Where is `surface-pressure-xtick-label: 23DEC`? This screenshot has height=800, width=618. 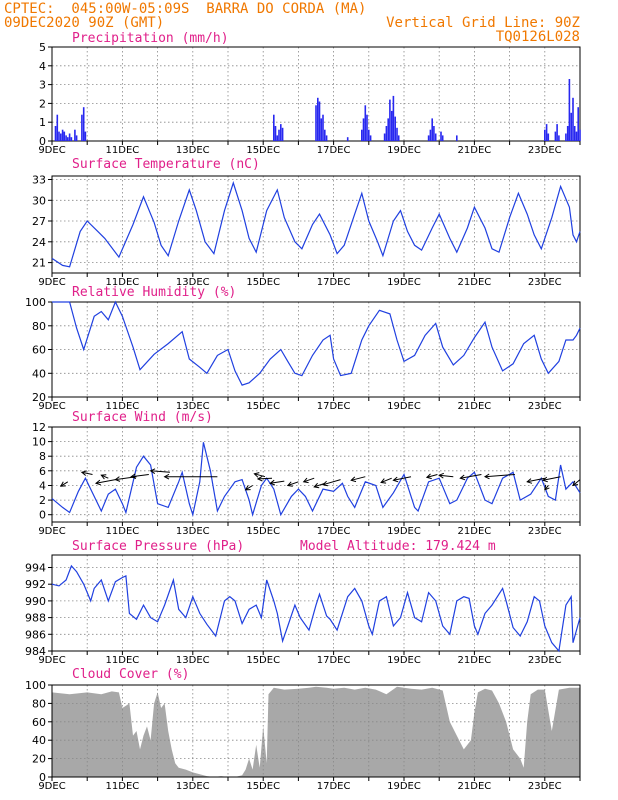
surface-pressure-xtick-label: 23DEC is located at coordinates (545, 660).